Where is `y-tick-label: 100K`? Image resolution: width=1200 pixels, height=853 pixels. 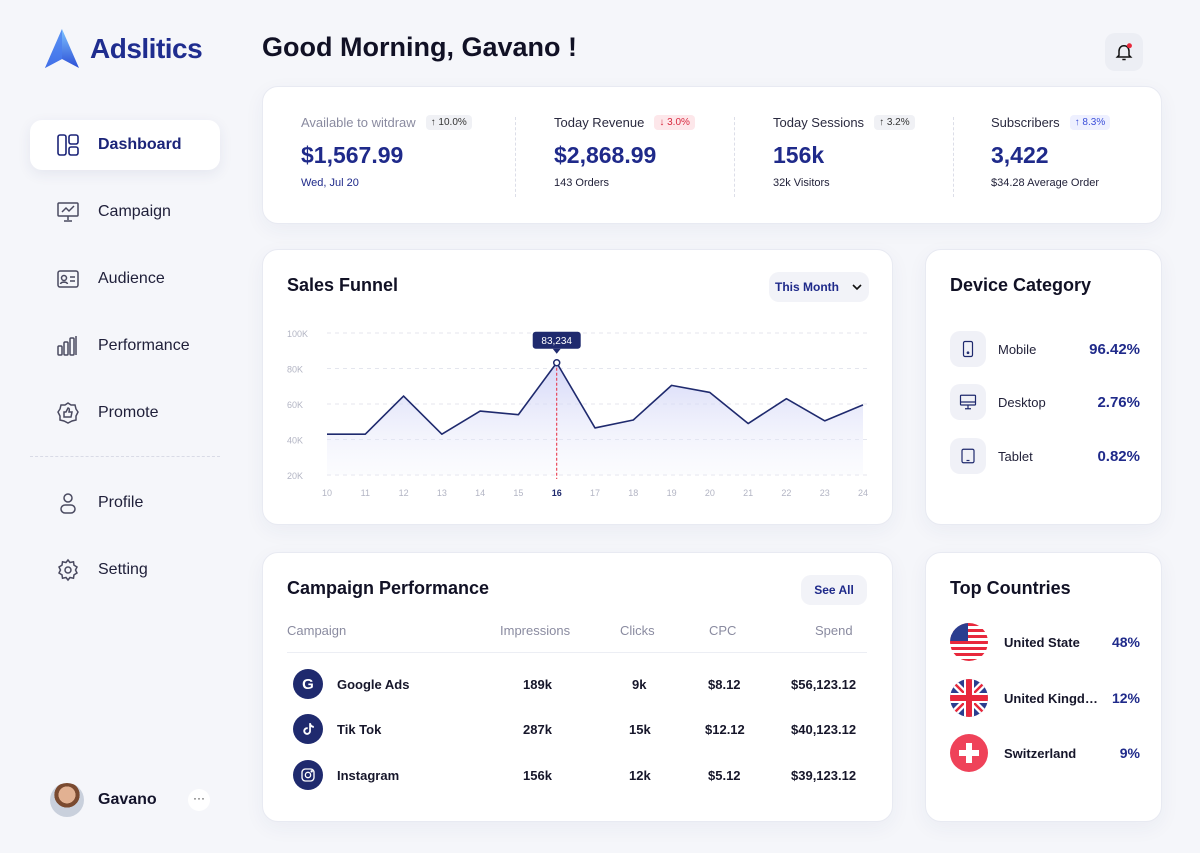 y-tick-label: 100K is located at coordinates (297, 334).